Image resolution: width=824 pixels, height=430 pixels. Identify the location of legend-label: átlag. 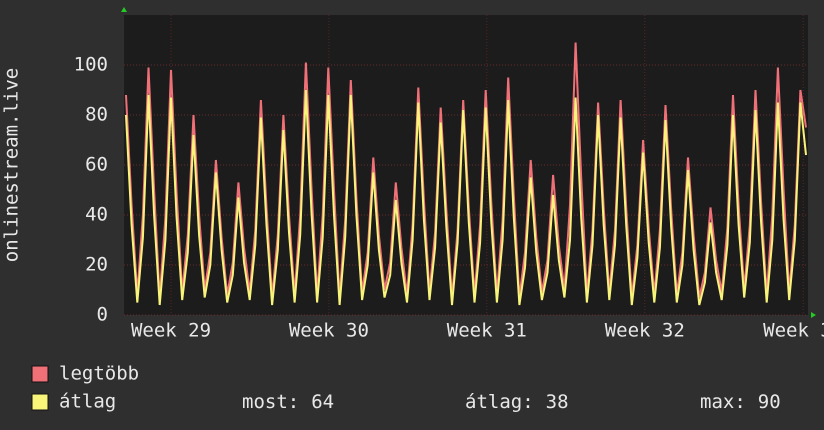
(87, 402).